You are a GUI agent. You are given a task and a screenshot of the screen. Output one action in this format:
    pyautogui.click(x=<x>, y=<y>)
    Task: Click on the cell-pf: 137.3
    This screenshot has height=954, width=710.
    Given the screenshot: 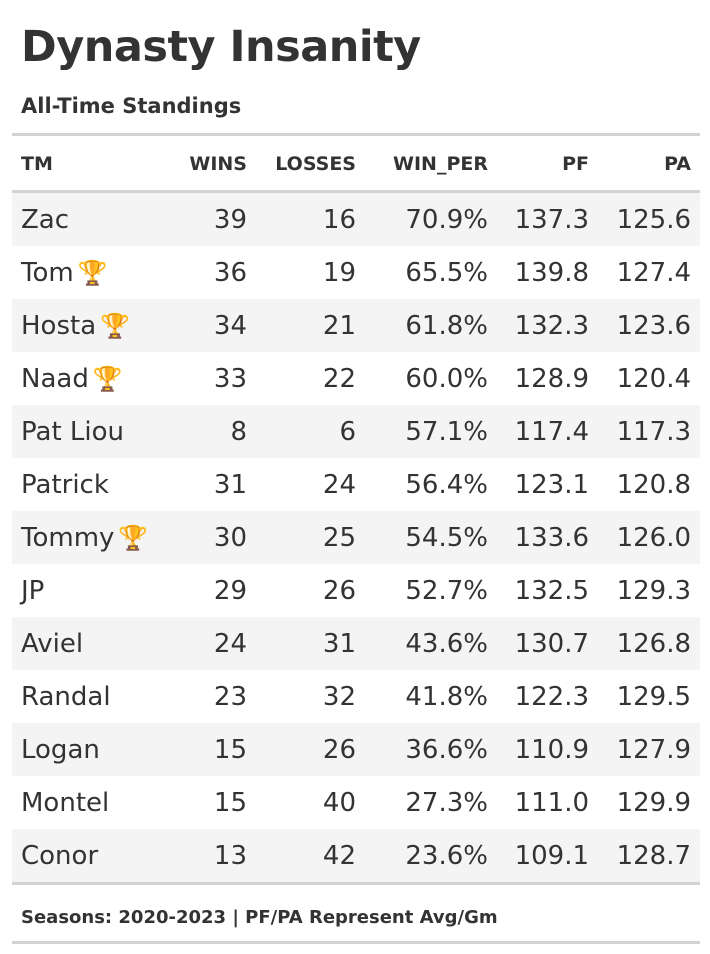 What is the action you would take?
    pyautogui.click(x=547, y=218)
    